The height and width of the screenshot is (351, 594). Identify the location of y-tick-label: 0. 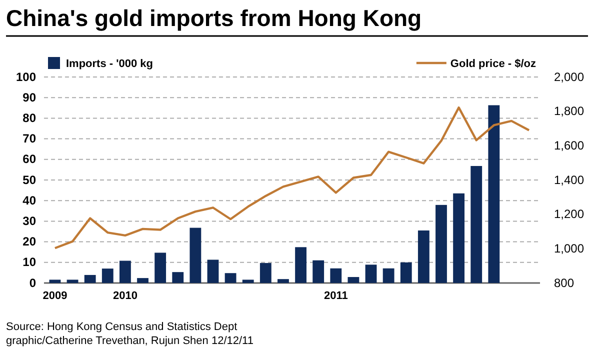
(32, 283).